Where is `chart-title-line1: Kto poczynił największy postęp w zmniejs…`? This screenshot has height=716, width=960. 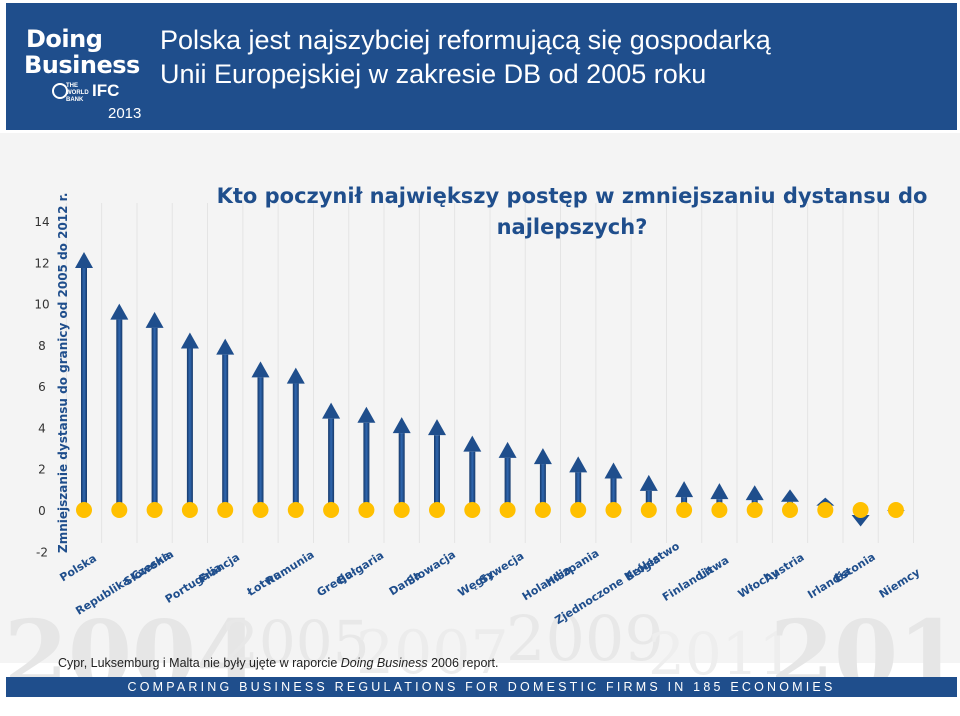 chart-title-line1: Kto poczynił największy postęp w zmniejs… is located at coordinates (572, 196).